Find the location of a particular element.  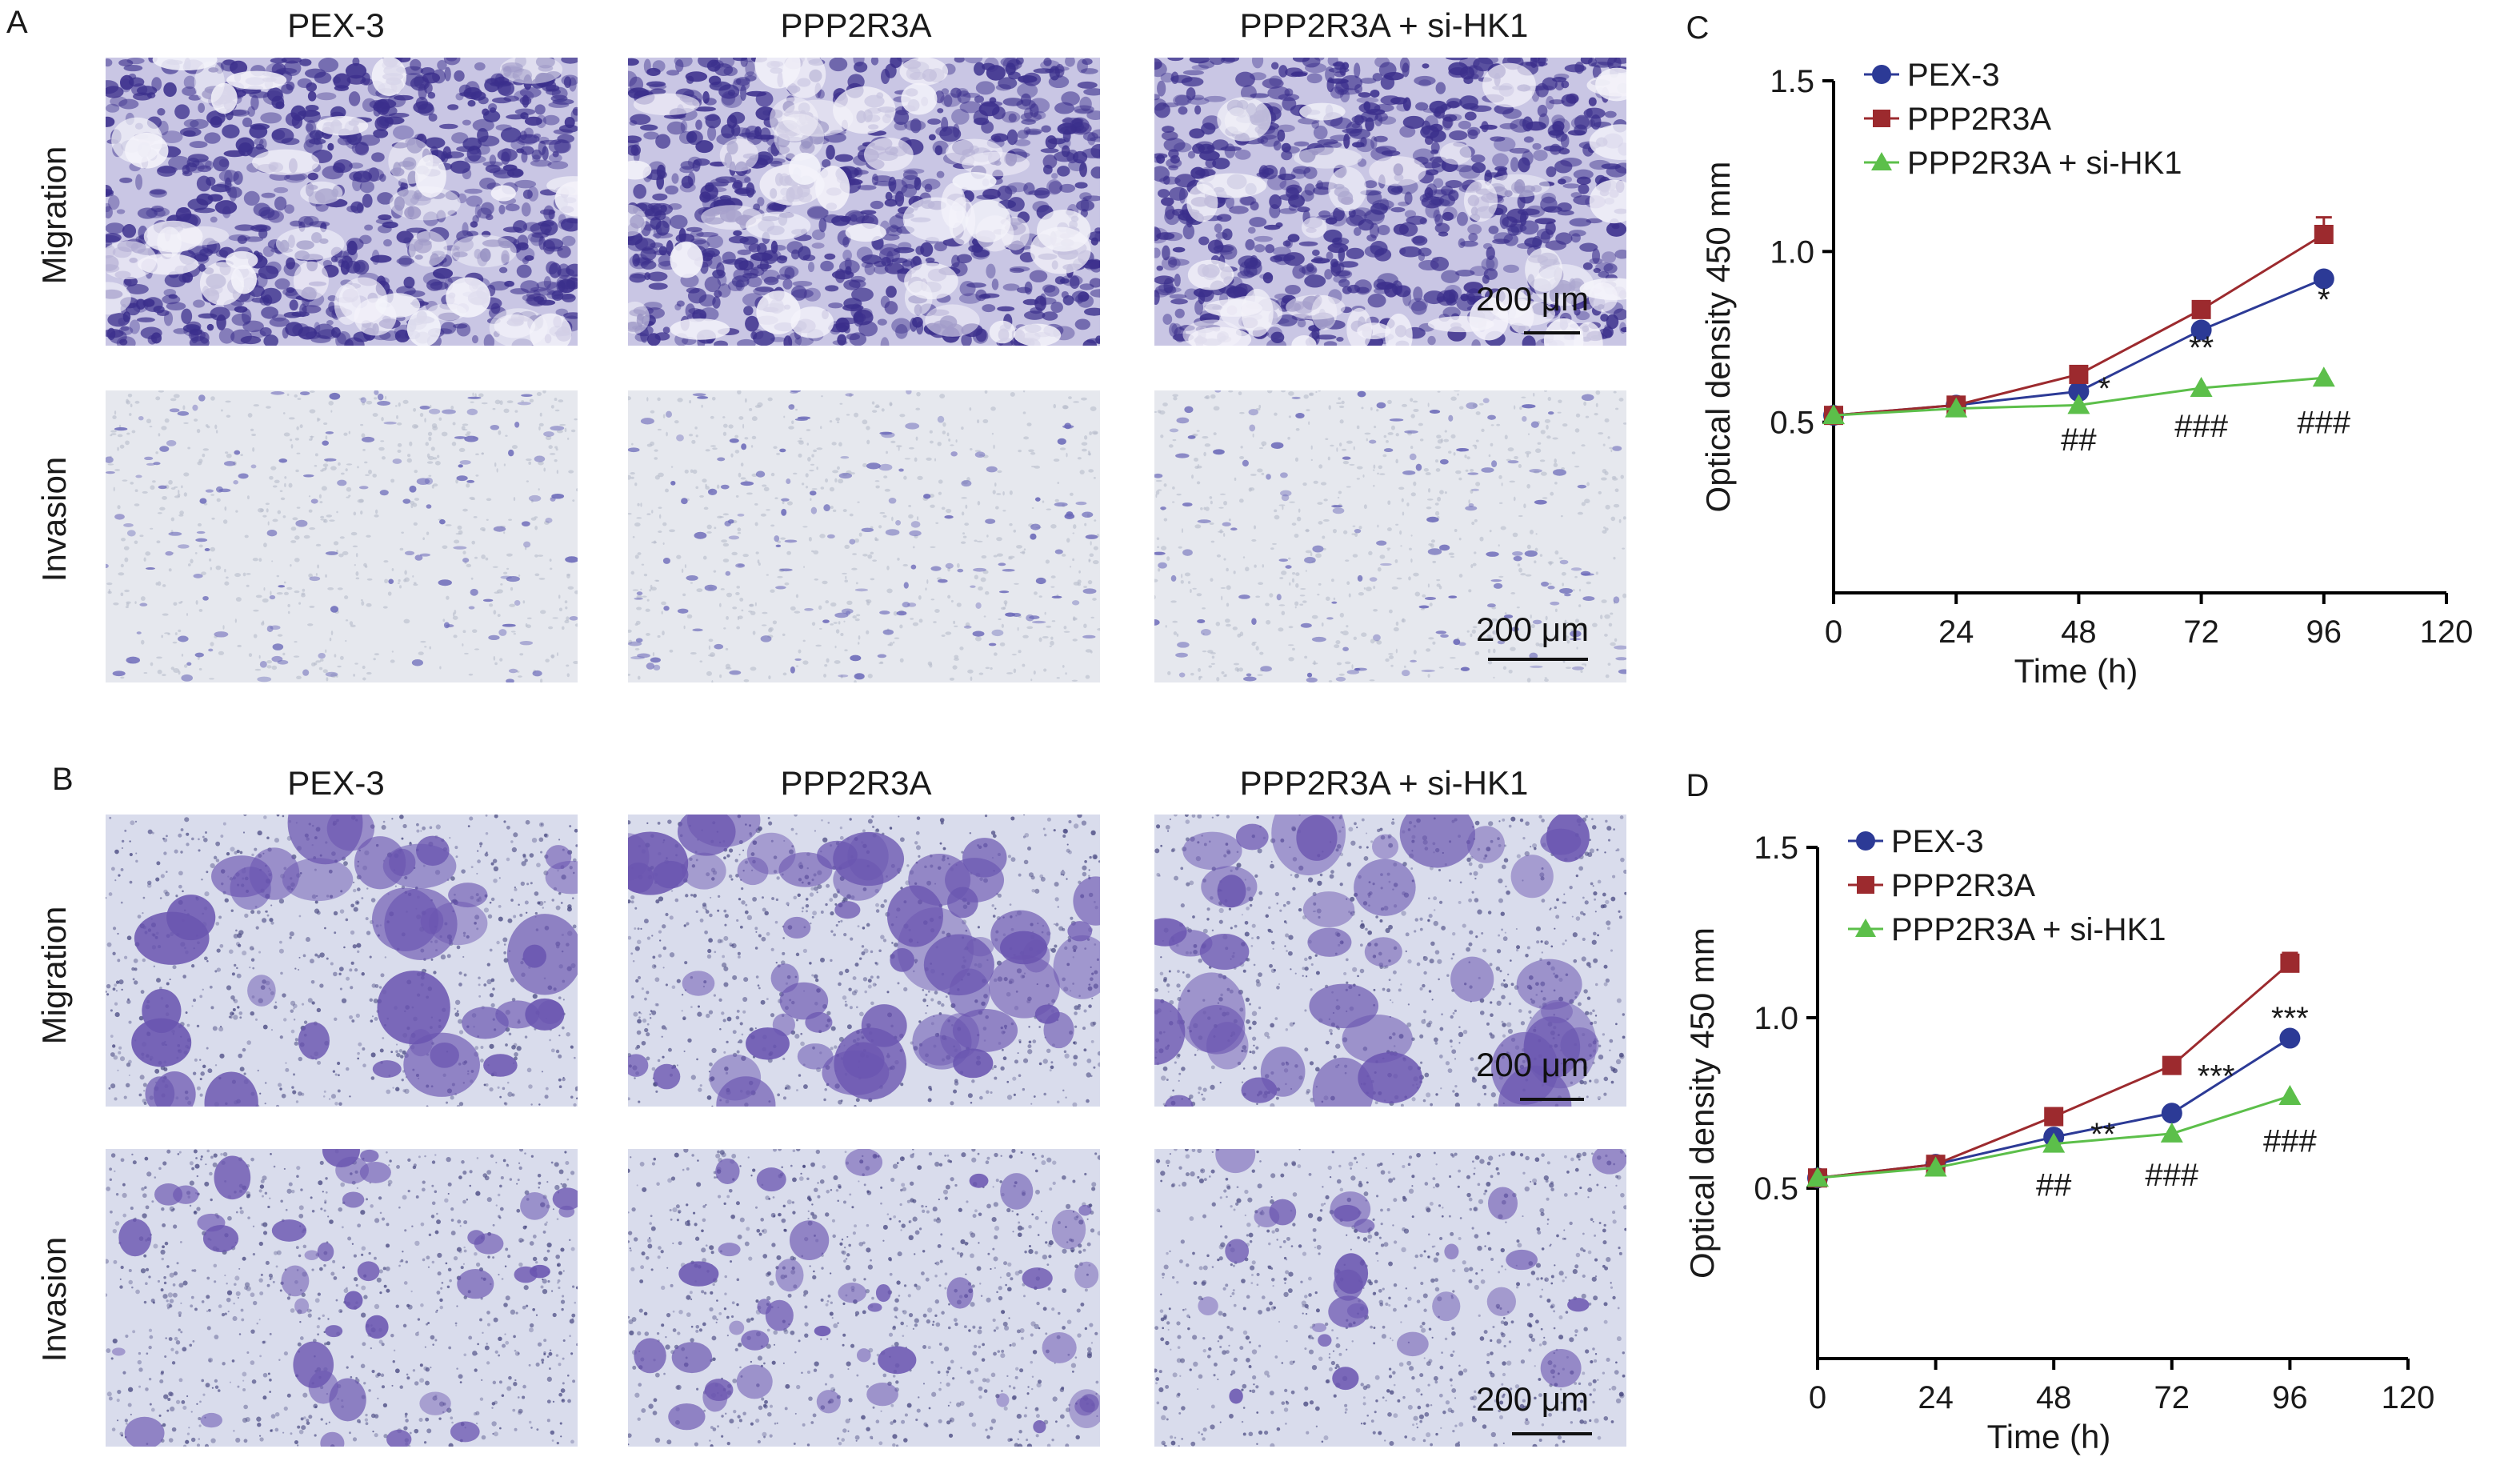

panel-b-invasion-pex3-image is located at coordinates (342, 1298).